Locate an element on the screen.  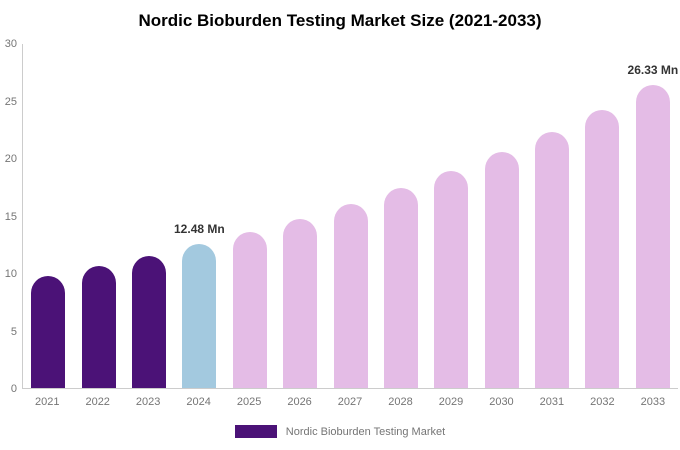
legend-label: Nordic Bioburden Testing Market is located at coordinates (365, 431).